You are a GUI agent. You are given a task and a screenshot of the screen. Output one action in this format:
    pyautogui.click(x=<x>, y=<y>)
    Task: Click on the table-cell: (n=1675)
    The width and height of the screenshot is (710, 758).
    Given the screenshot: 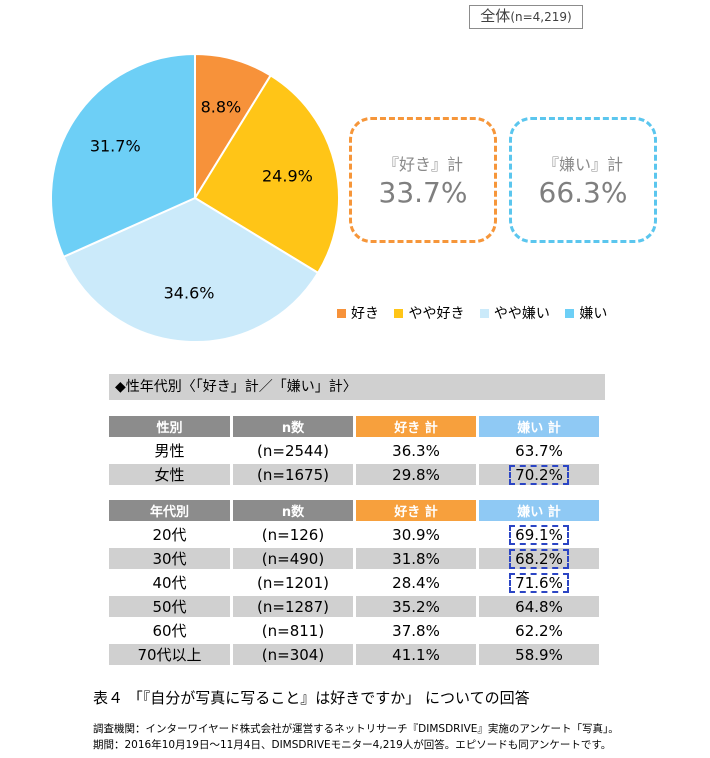 What is the action you would take?
    pyautogui.click(x=293, y=474)
    